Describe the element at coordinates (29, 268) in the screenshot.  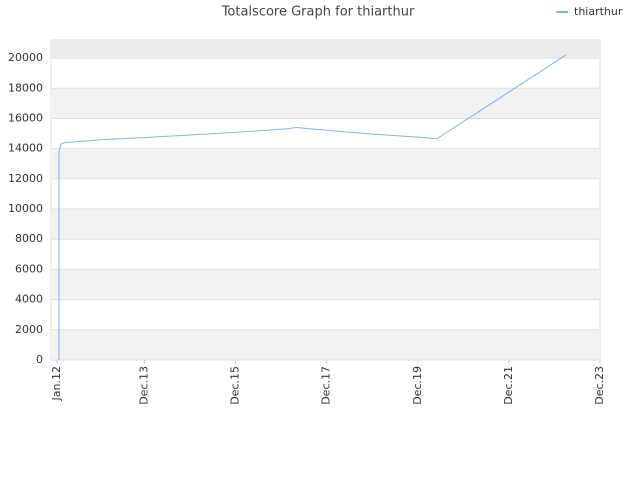
I see `y-tick-label: 6000` at that location.